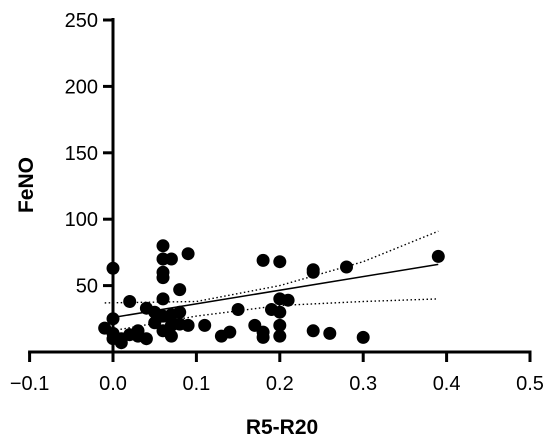 The image size is (550, 443). I want to click on y-tick-label: 150, so click(81, 154).